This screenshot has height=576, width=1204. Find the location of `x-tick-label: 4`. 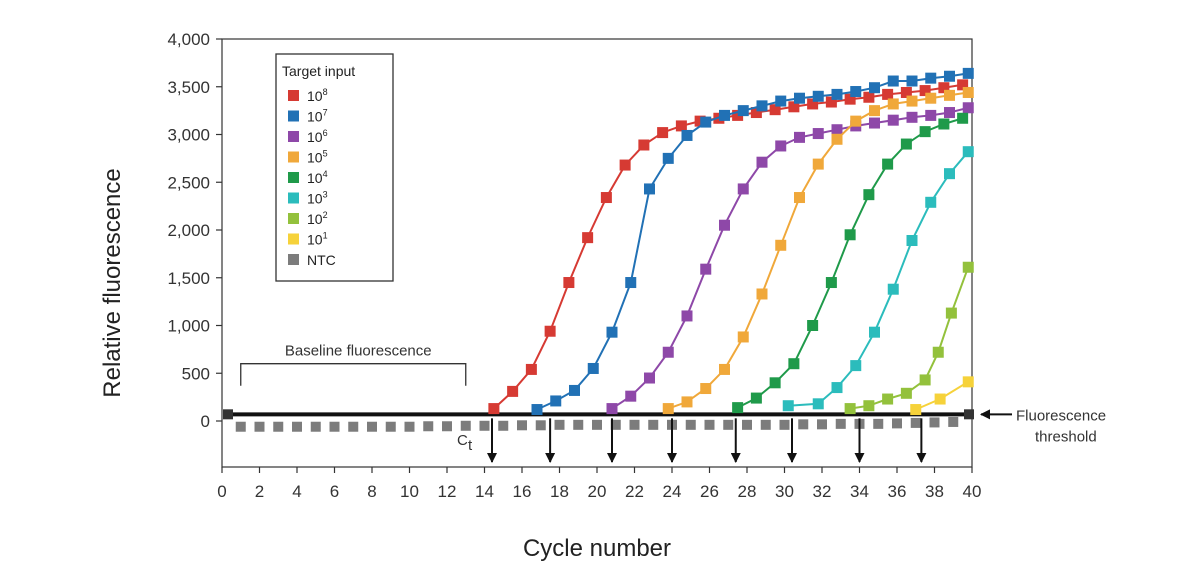

x-tick-label: 4 is located at coordinates (296, 491).